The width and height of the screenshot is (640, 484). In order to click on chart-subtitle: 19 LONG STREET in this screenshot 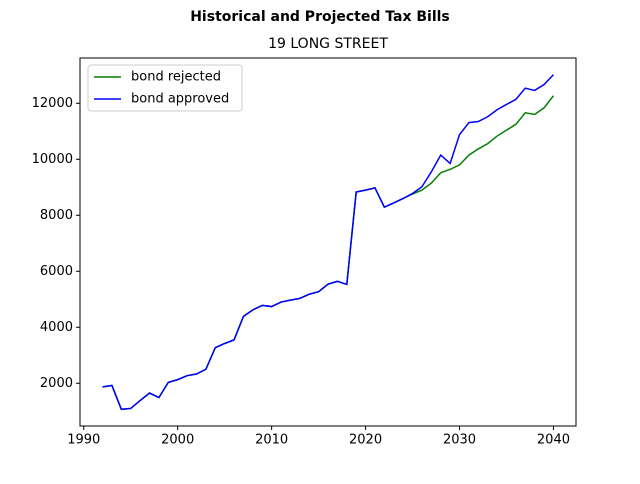, I will do `click(328, 44)`.